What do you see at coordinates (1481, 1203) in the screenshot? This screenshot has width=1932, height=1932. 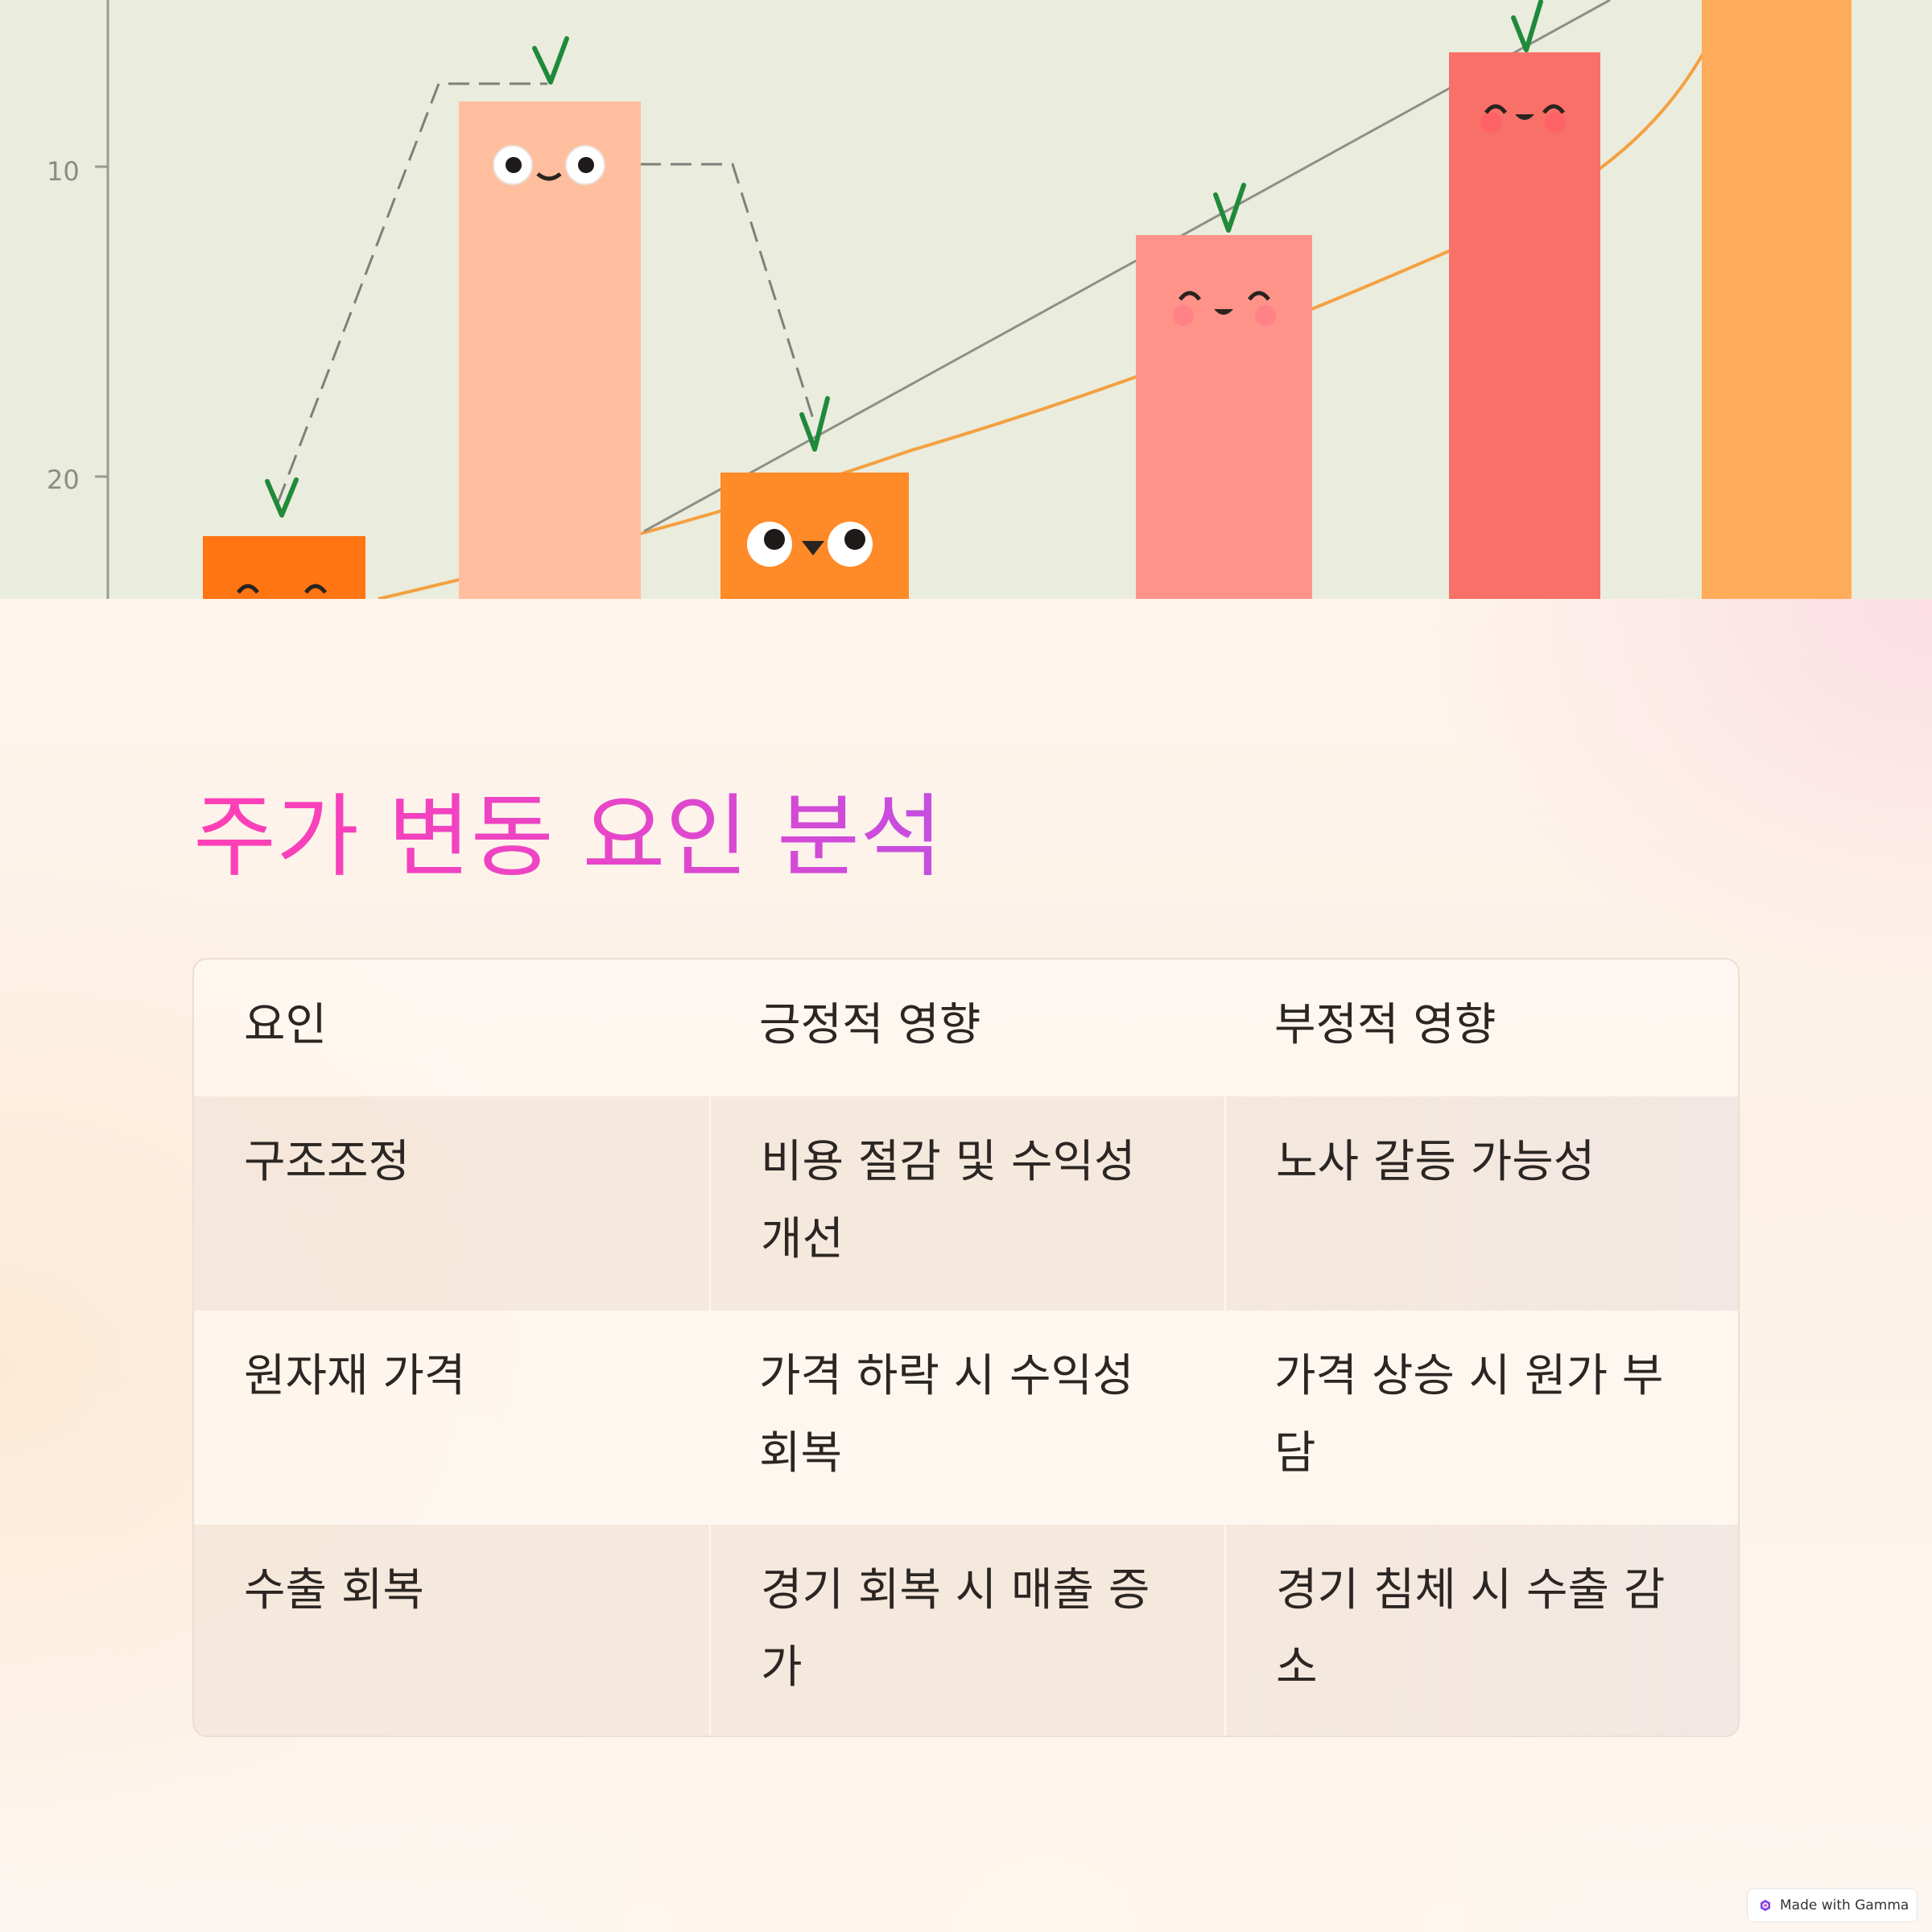 I see `negative-cell: 노사 갈등 가능성` at bounding box center [1481, 1203].